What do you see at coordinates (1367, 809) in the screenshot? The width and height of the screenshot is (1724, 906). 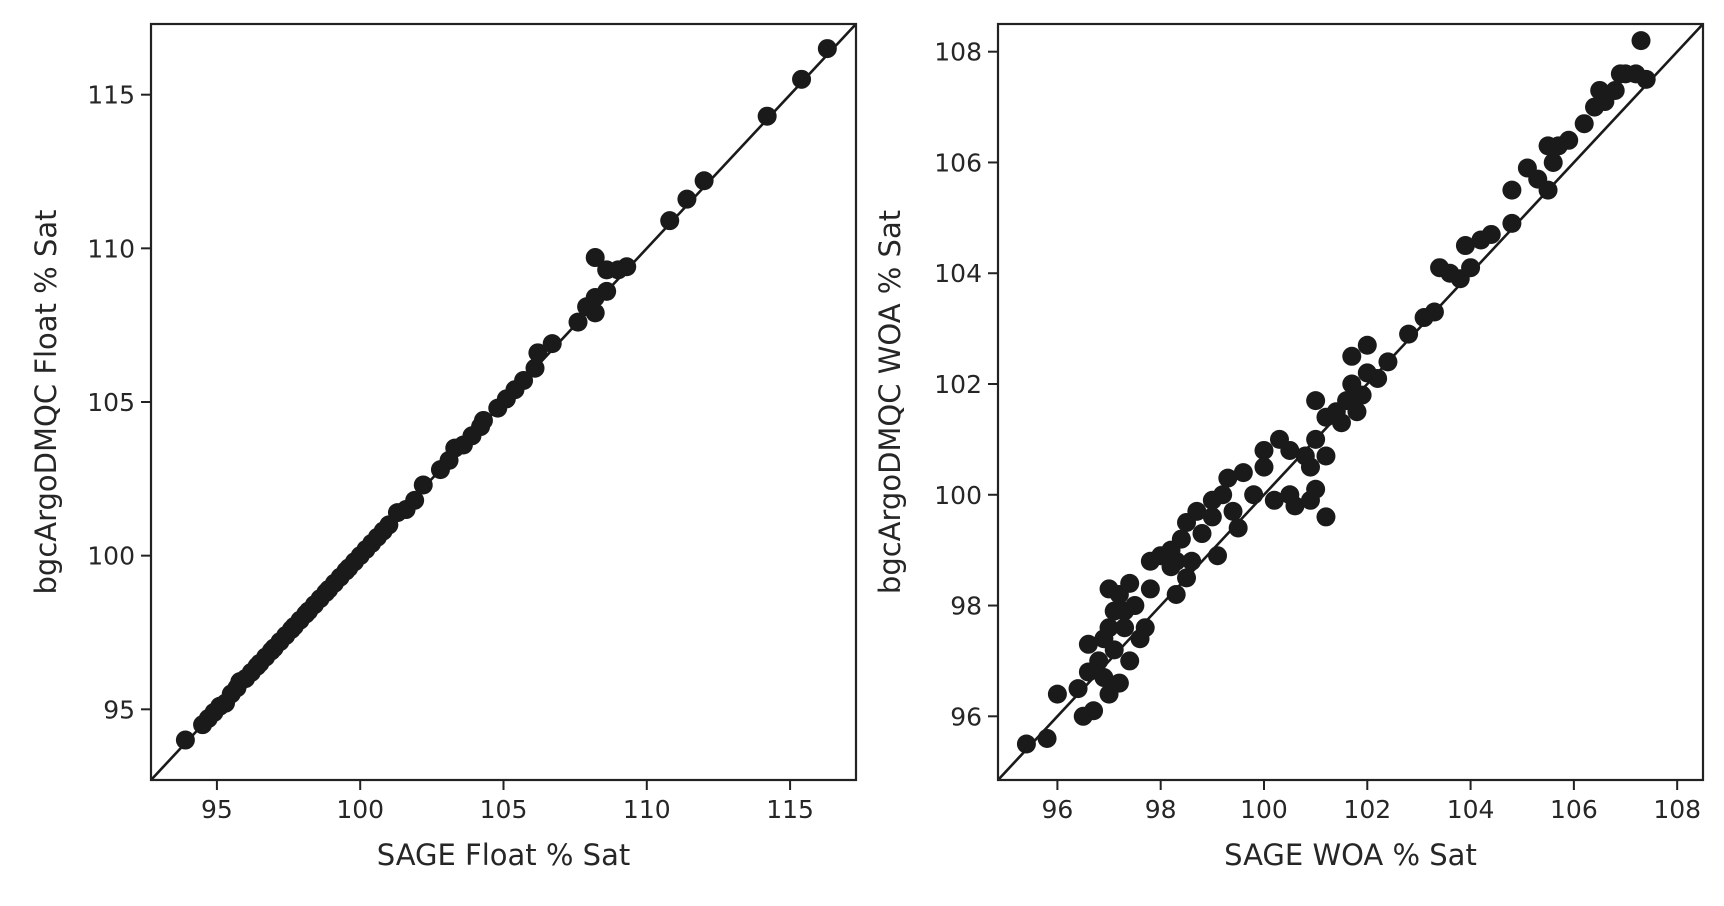 I see `x-tick-label: 102` at bounding box center [1367, 809].